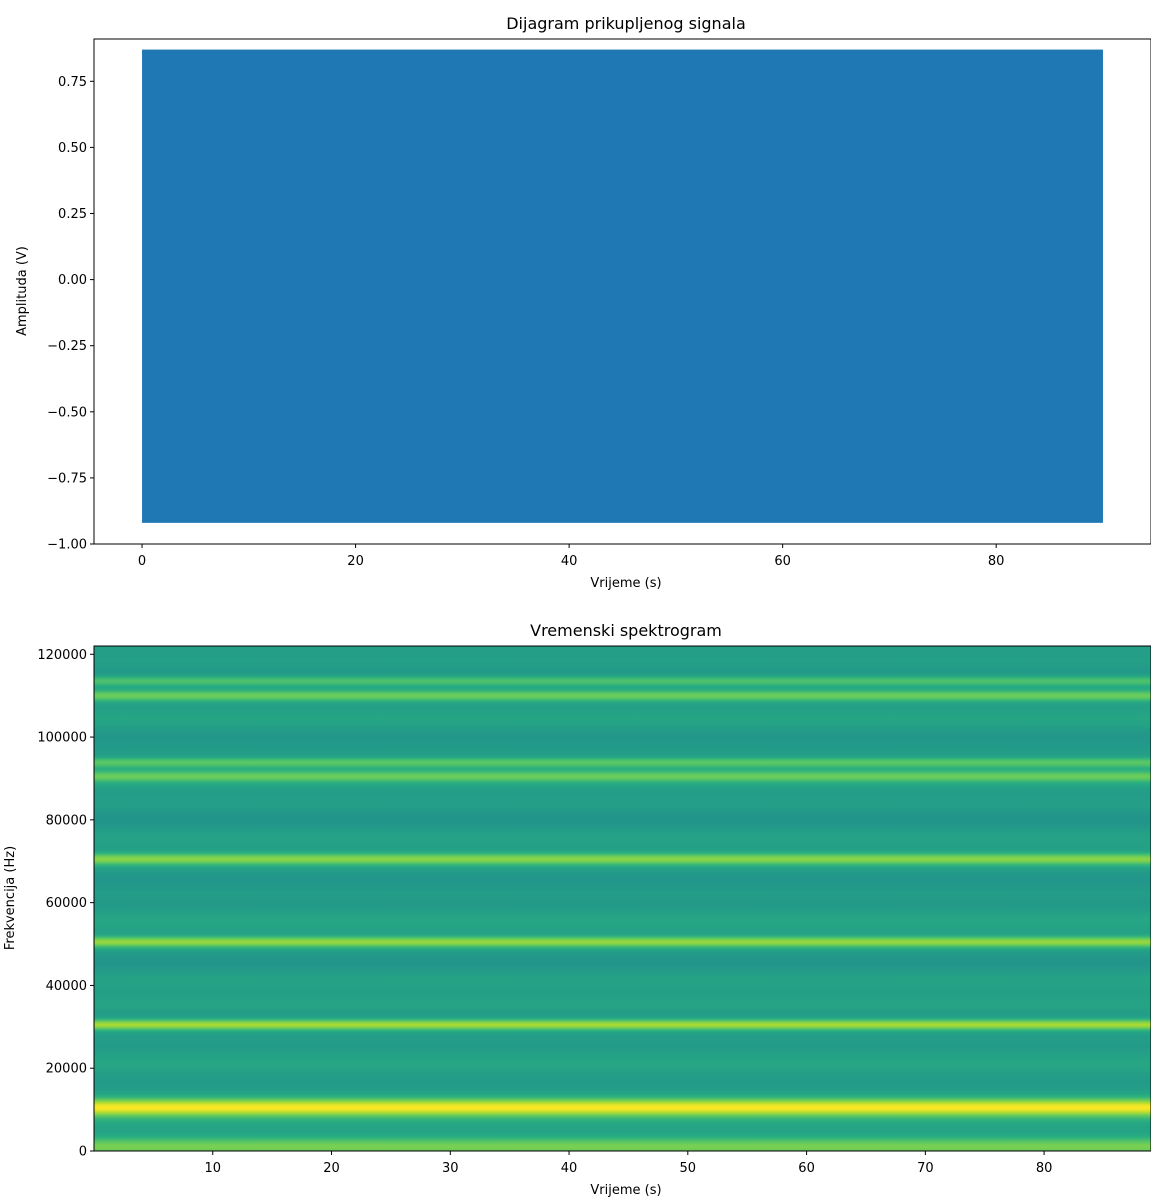 The image size is (1151, 1200). Describe the element at coordinates (925, 1168) in the screenshot. I see `x-tick-label: 70` at that location.